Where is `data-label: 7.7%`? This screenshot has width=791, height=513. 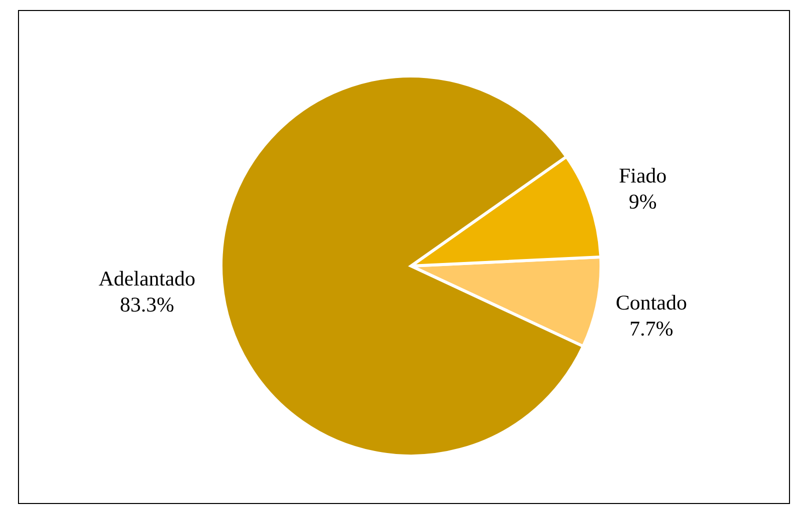 data-label: 7.7% is located at coordinates (652, 328).